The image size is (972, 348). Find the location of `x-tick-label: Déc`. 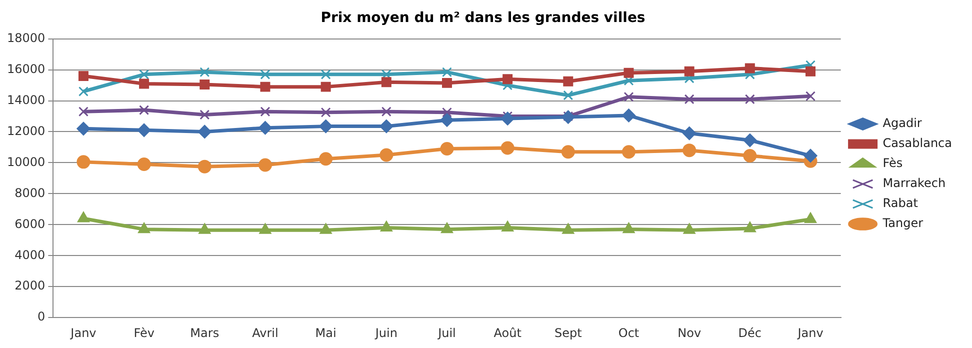

x-tick-label: Déc is located at coordinates (750, 333).